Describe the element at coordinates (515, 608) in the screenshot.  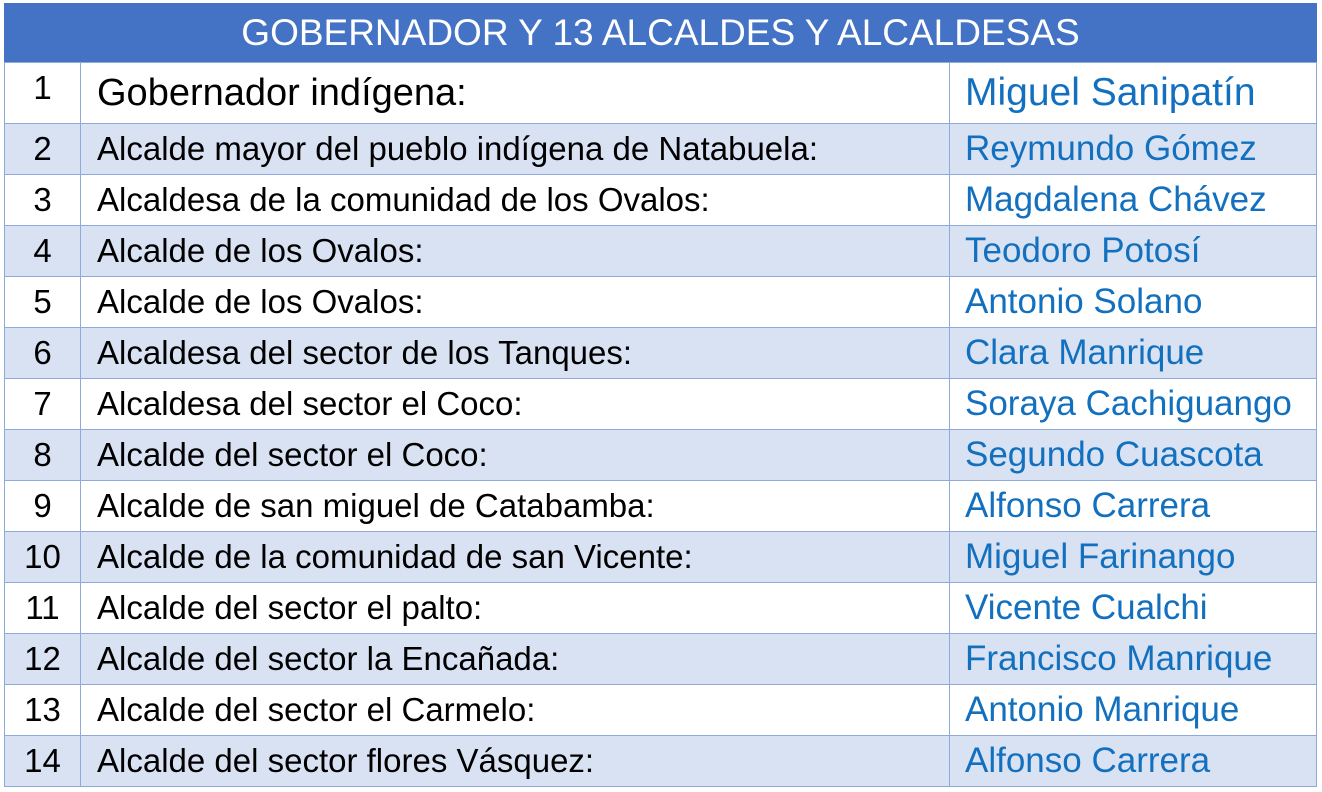
I see `role-cell: Alcalde del sector el palto:` at that location.